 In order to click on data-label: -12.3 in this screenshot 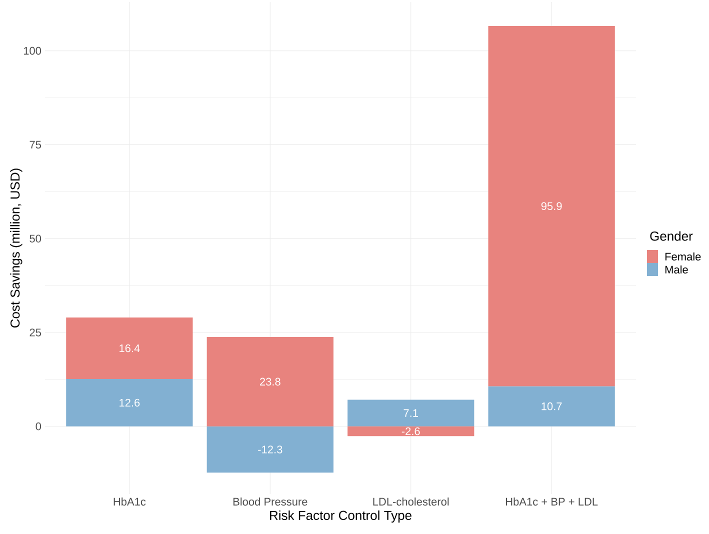, I will do `click(270, 450)`.